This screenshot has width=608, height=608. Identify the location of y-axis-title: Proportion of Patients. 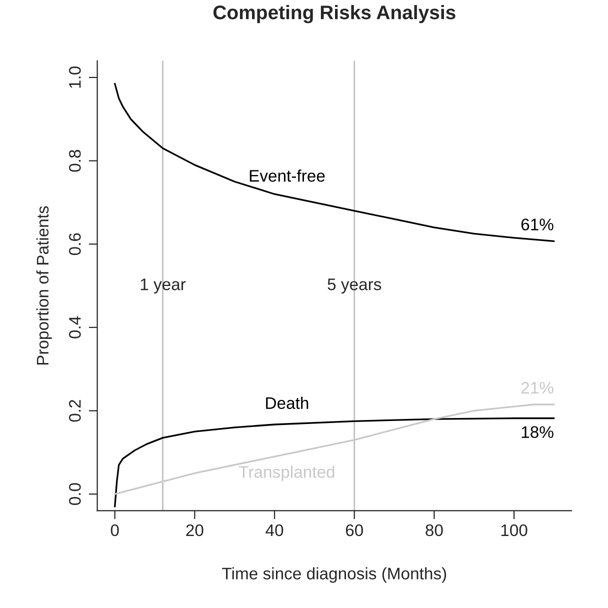
(44, 285).